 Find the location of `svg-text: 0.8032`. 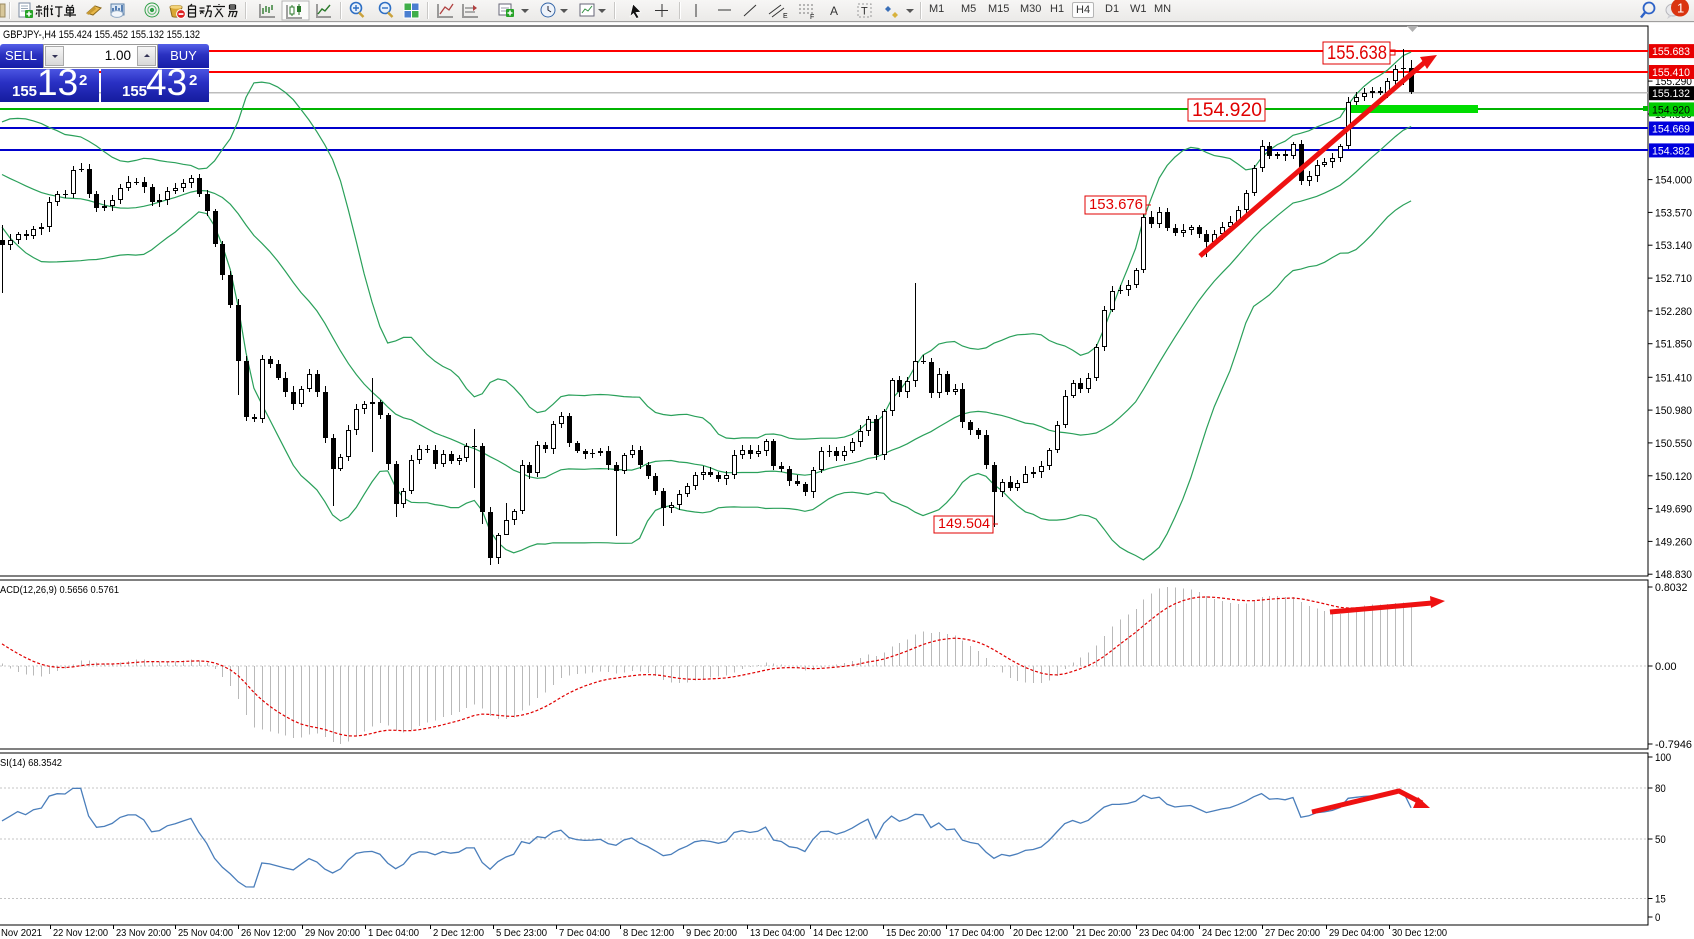

svg-text: 0.8032 is located at coordinates (1671, 588).